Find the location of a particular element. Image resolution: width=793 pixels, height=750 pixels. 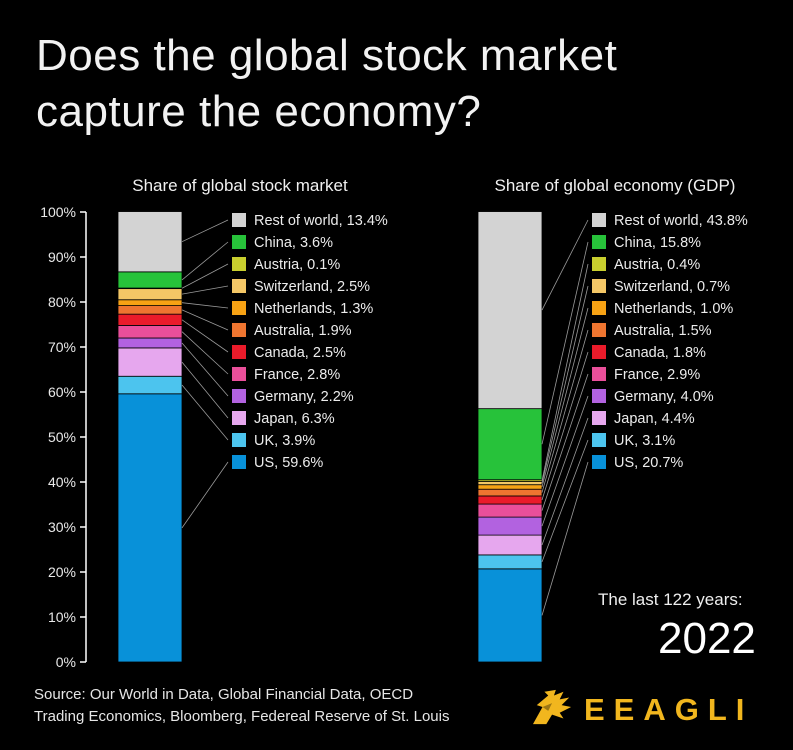

legend-label: Rest of world, 13.4% is located at coordinates (321, 221).